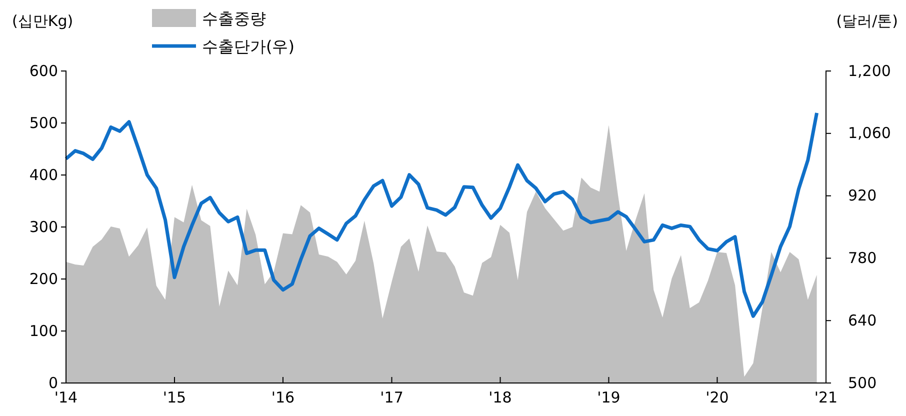 This screenshot has width=906, height=416. Describe the element at coordinates (867, 21) in the screenshot. I see `y2-axis-title: (달러/톤)` at that location.